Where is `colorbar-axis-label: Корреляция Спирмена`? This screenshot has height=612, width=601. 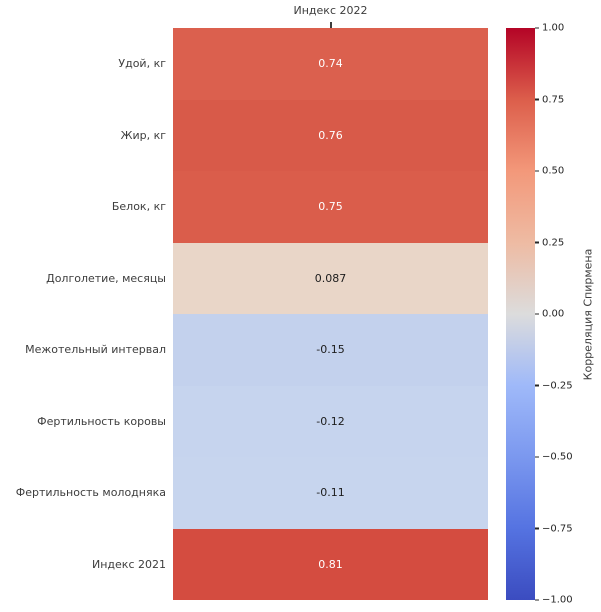
colorbar-axis-label: Корреляция Спирмена is located at coordinates (588, 314).